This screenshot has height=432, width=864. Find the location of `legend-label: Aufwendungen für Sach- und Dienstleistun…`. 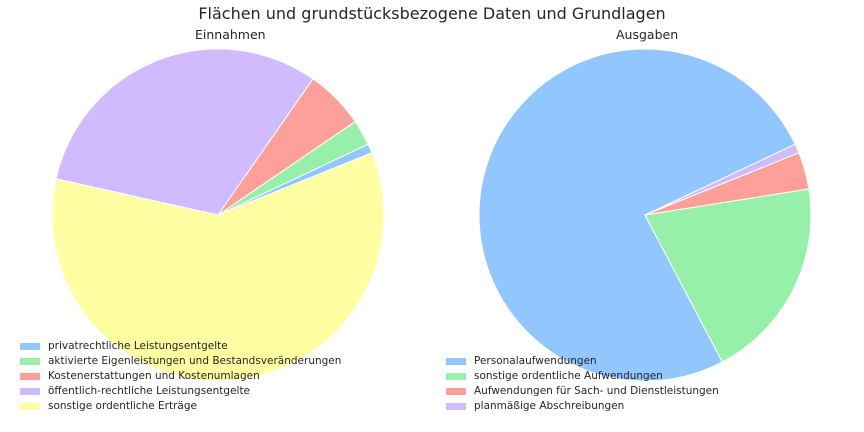

legend-label: Aufwendungen für Sach- und Dienstleistun… is located at coordinates (596, 391).